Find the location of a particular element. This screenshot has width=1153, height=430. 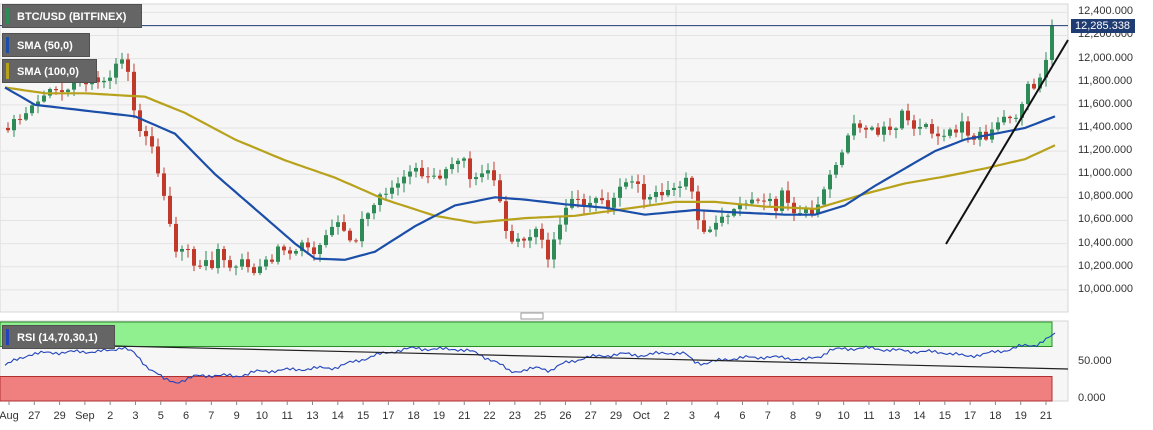

x-tick-label: Aug is located at coordinates (9, 416).